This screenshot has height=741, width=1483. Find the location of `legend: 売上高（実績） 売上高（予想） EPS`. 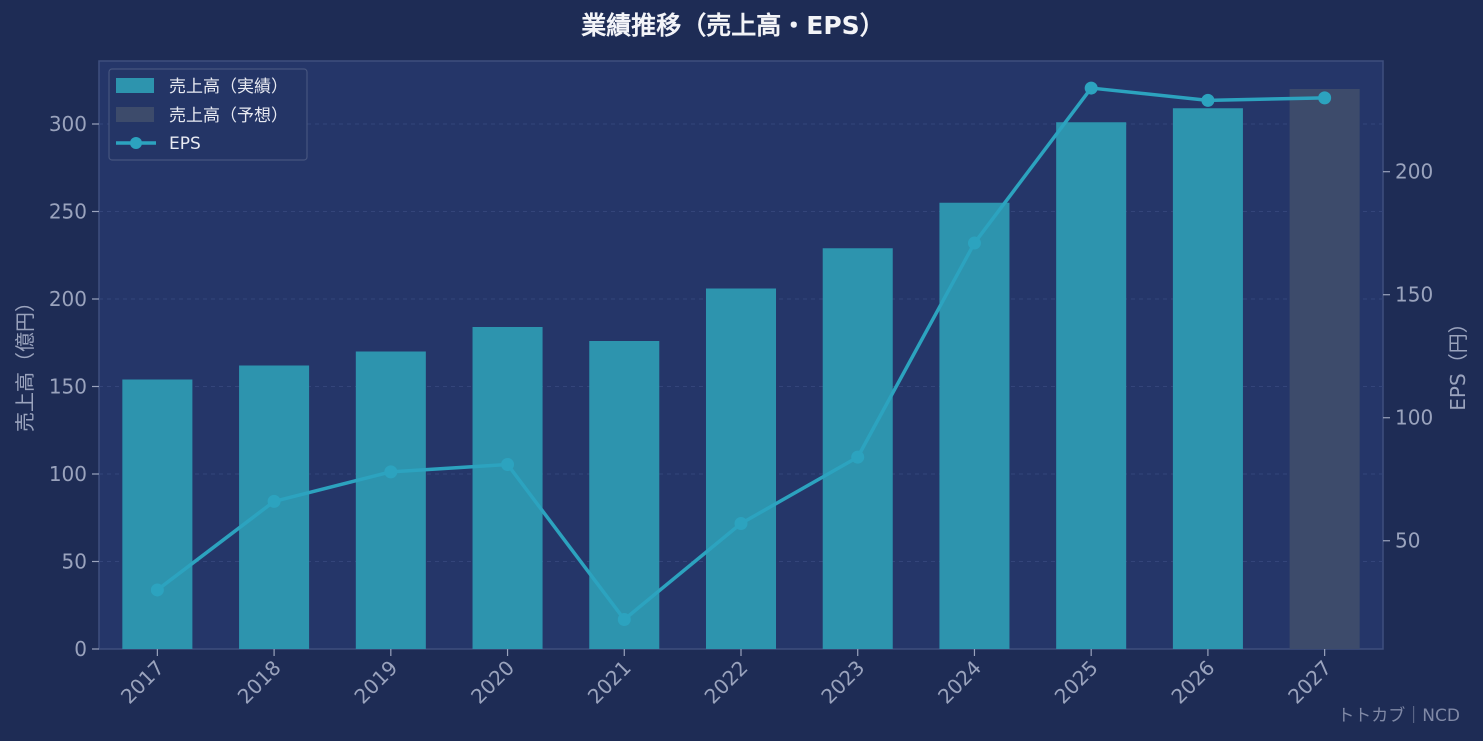

legend: 売上高（実績） 売上高（予想） EPS is located at coordinates (208, 114).